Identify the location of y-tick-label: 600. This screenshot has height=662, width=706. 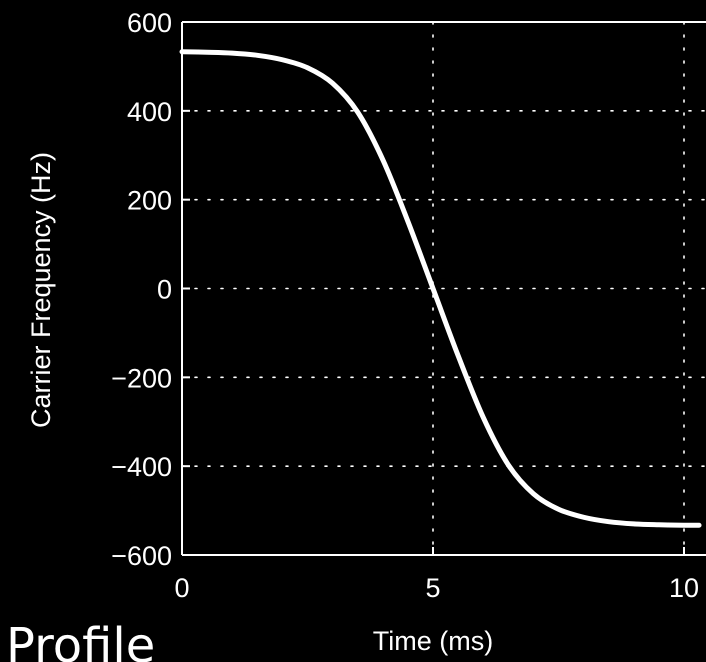
(149, 23).